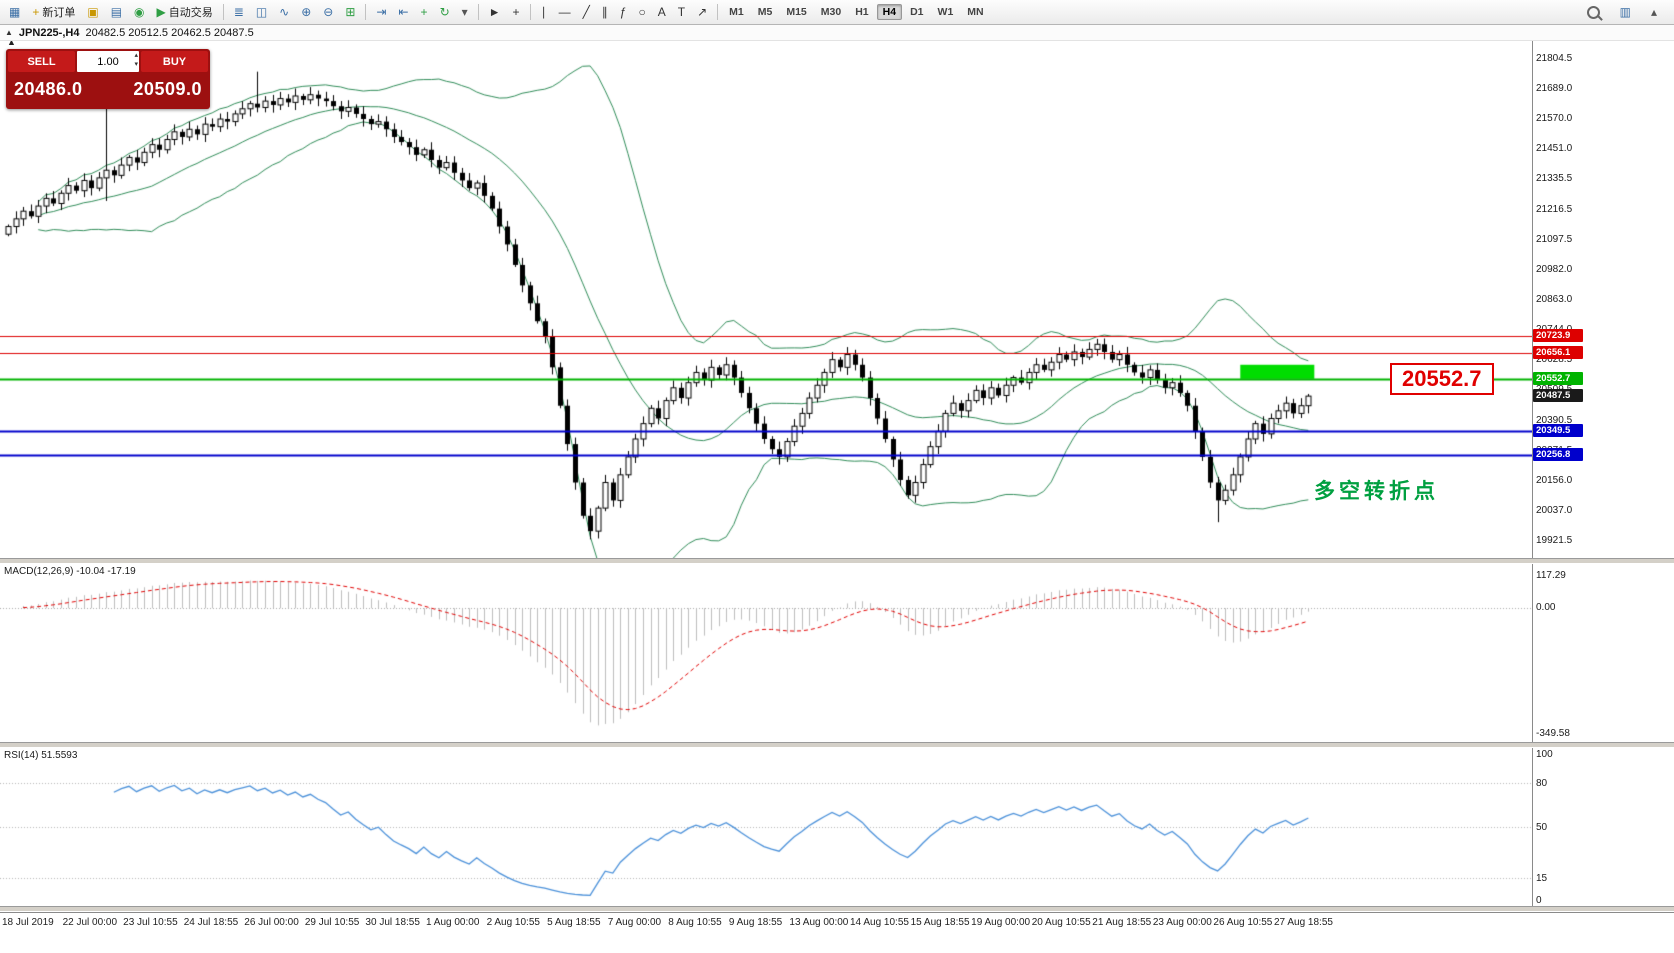 The width and height of the screenshot is (1674, 953). What do you see at coordinates (662, 12) in the screenshot?
I see `text-button: A` at bounding box center [662, 12].